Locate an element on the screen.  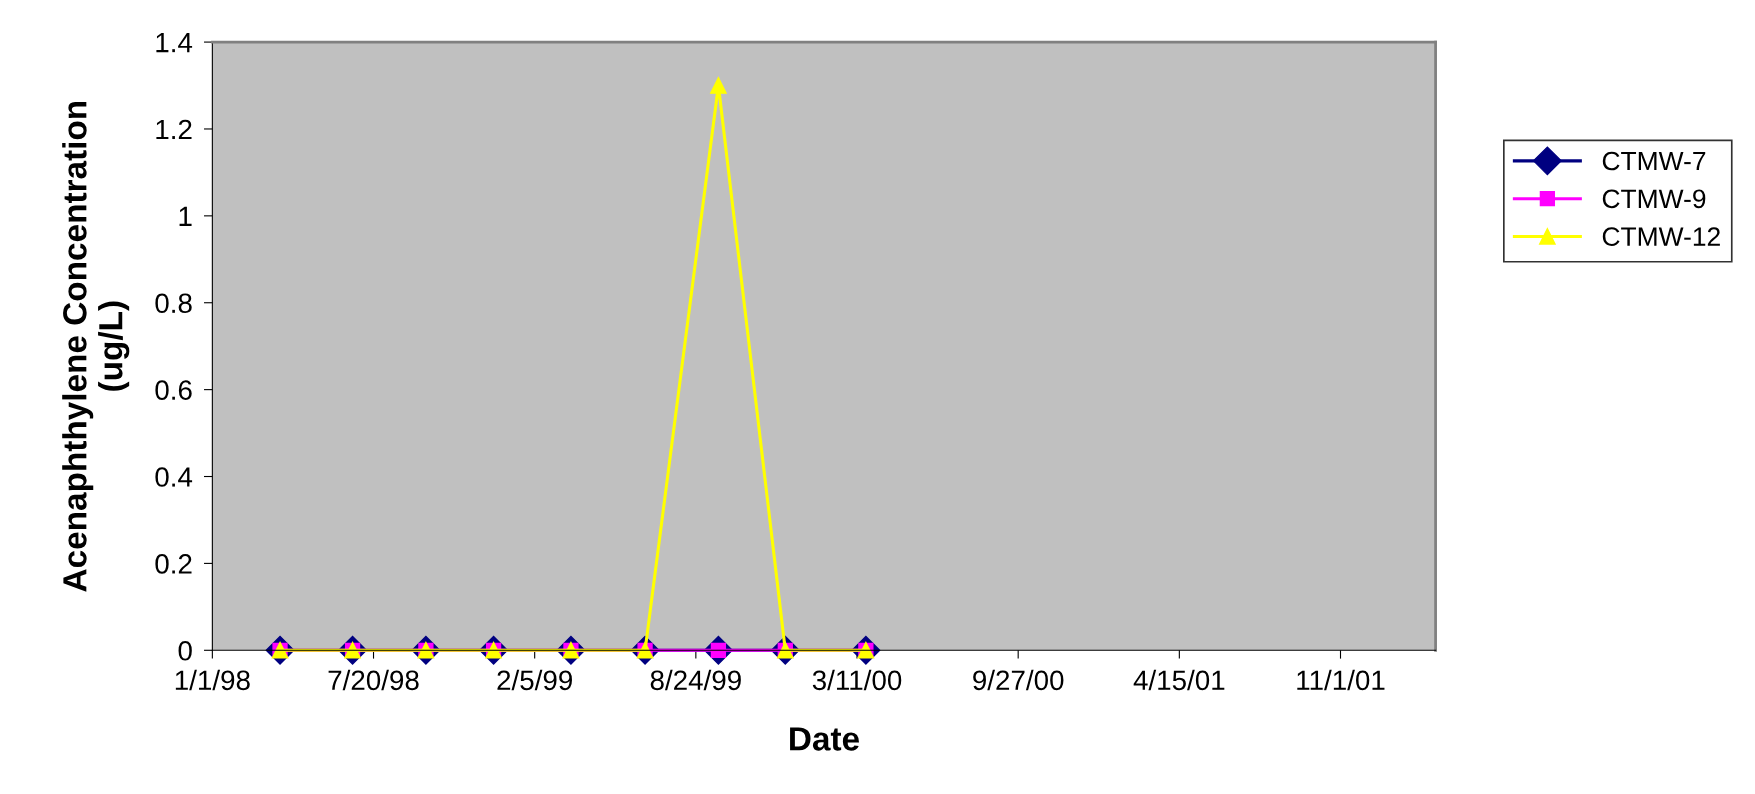
x-tick-label: 8/24/99 is located at coordinates (695, 680).